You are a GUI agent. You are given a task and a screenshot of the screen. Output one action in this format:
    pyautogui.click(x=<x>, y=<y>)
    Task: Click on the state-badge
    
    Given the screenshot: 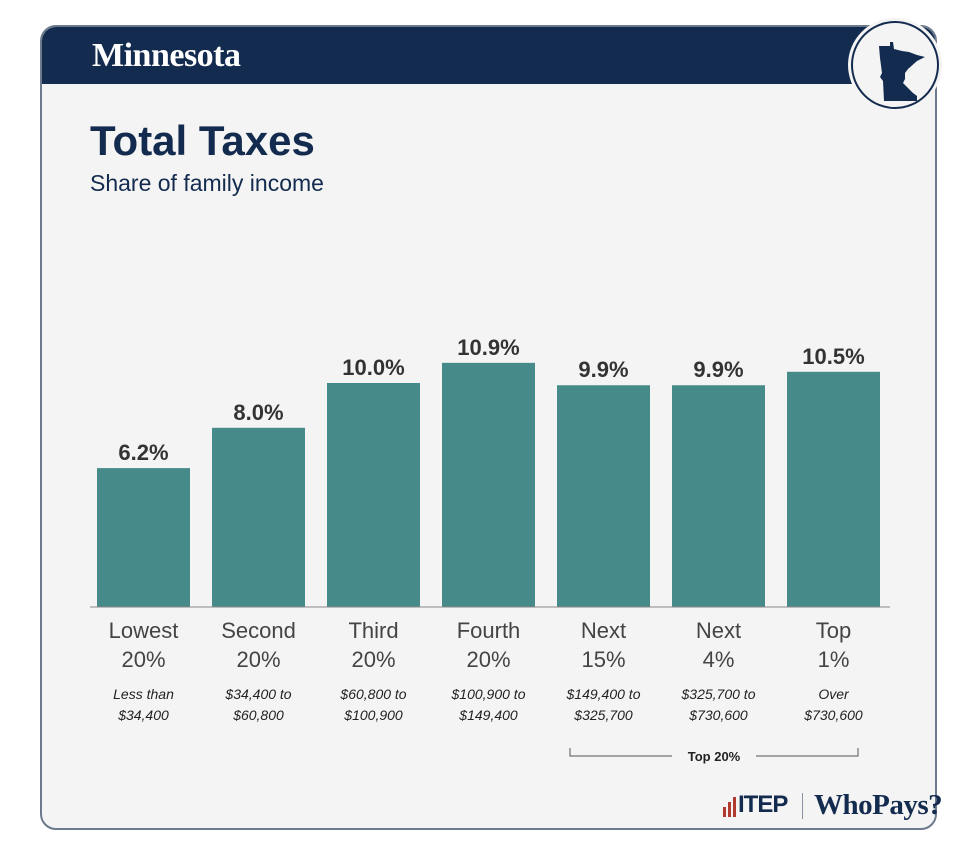 What is the action you would take?
    pyautogui.click(x=895, y=65)
    